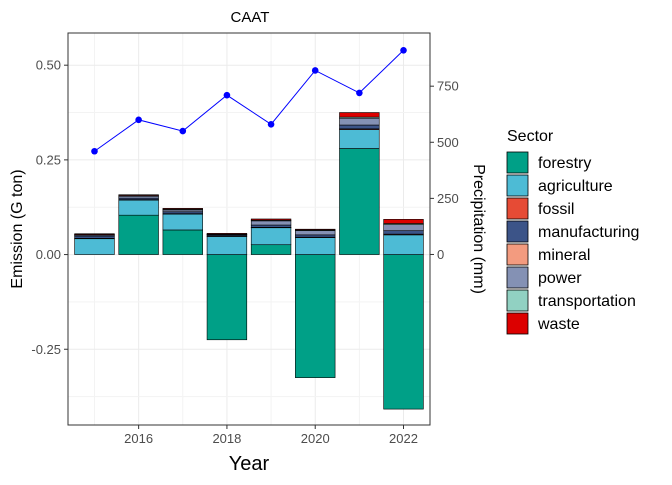  What do you see at coordinates (250, 17) in the screenshot?
I see `chart-title: CAAT` at bounding box center [250, 17].